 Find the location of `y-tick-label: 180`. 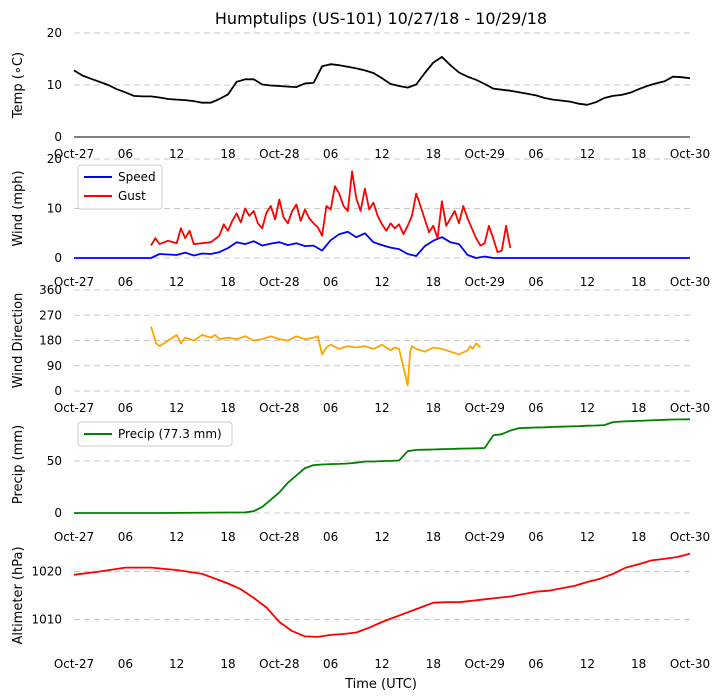

y-tick-label: 180 is located at coordinates (50, 341).